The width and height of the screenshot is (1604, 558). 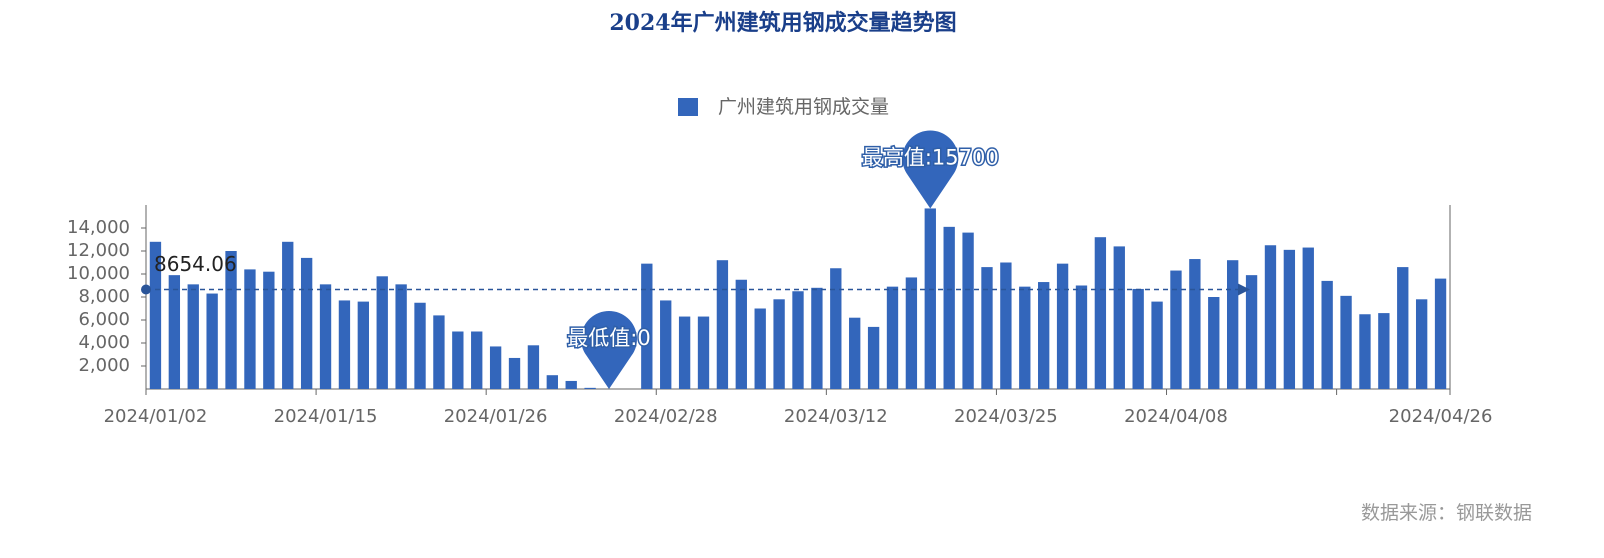 What do you see at coordinates (146, 289) in the screenshot?
I see `average-start` at bounding box center [146, 289].